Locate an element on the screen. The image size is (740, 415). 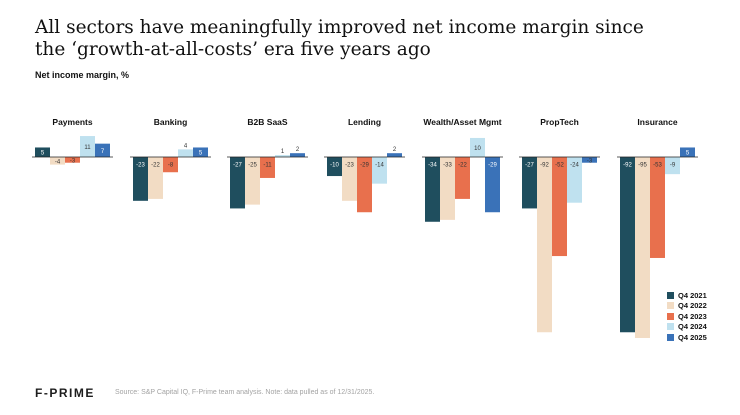
bar-payments-q4-2021 is located at coordinates (42, 152).